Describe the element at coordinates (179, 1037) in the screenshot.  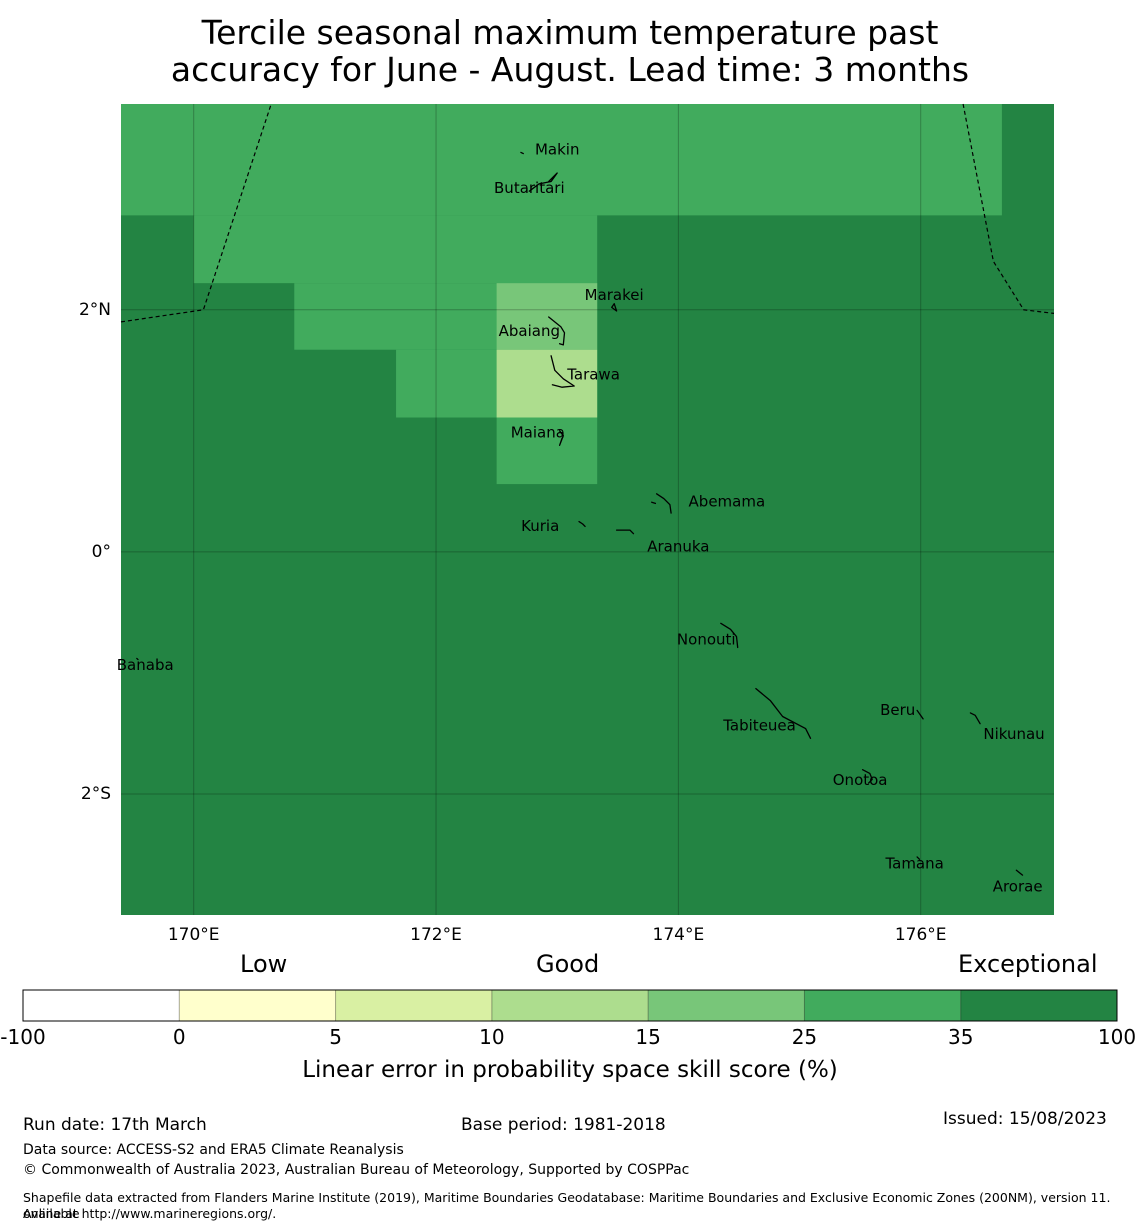
I see `colorbar-tick-label: 0` at that location.